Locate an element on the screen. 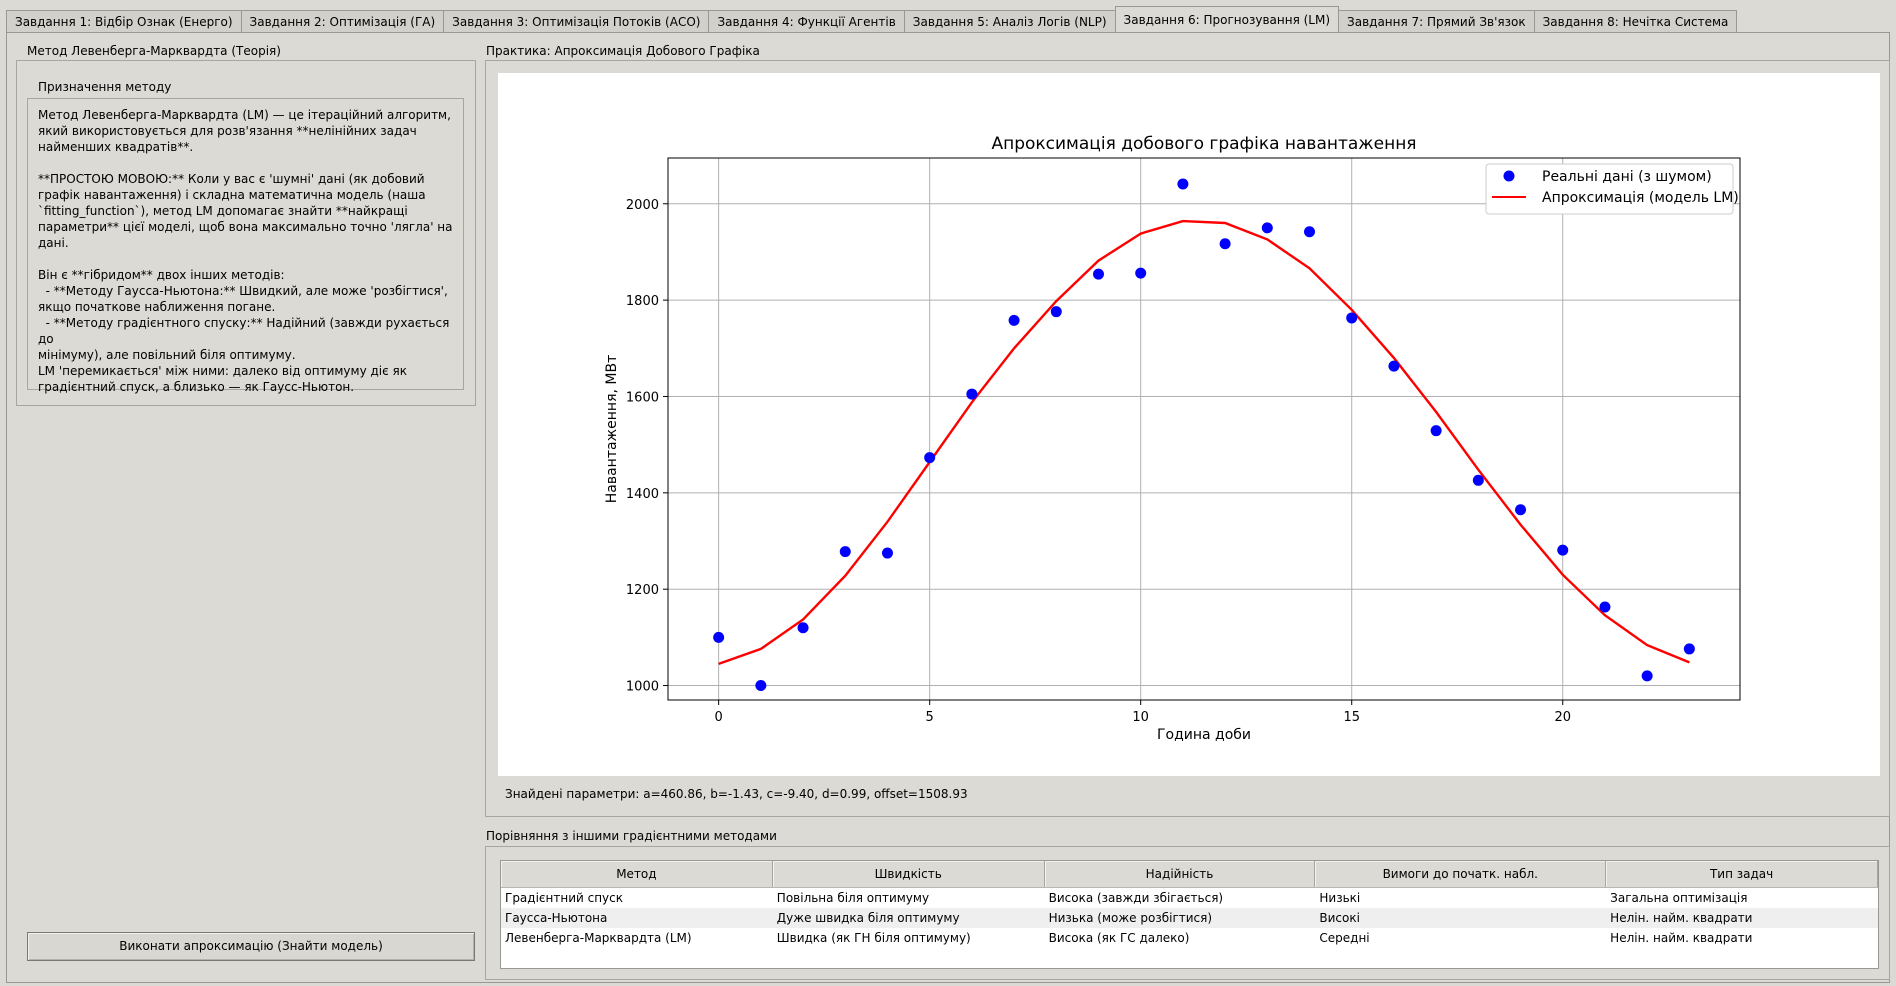 Image resolution: width=1896 pixels, height=986 pixels. table-cell: Градієнтний спуск is located at coordinates (564, 898).